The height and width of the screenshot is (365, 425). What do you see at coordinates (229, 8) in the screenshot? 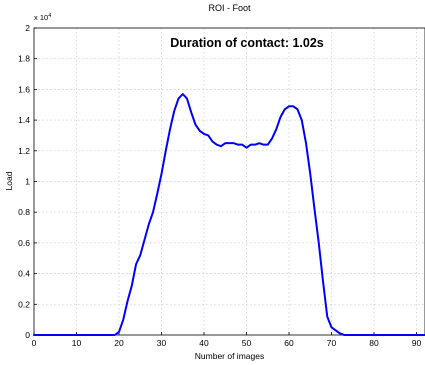
I see `chart-title: ROI - Foot` at bounding box center [229, 8].